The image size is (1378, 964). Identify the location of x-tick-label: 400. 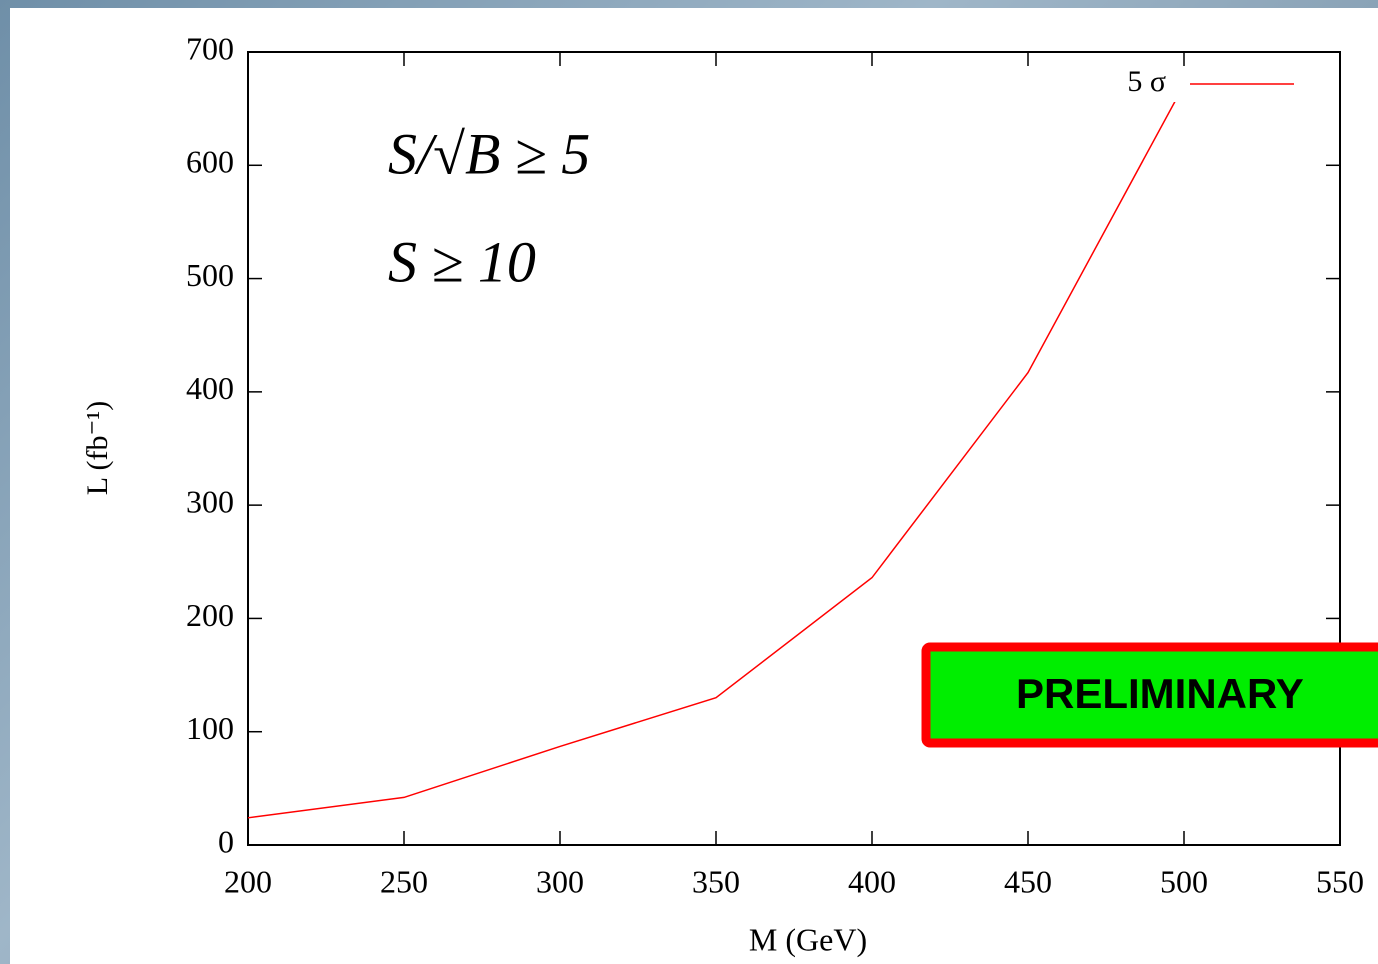
(872, 881).